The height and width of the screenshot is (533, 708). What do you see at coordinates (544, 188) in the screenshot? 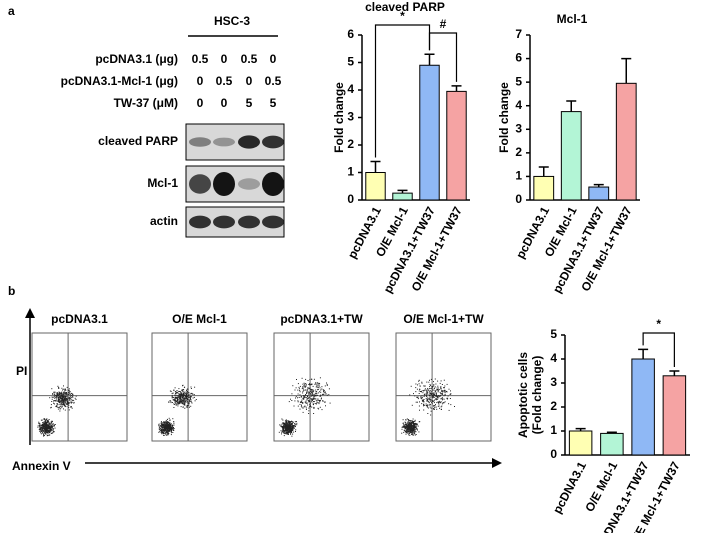
I see `bar` at bounding box center [544, 188].